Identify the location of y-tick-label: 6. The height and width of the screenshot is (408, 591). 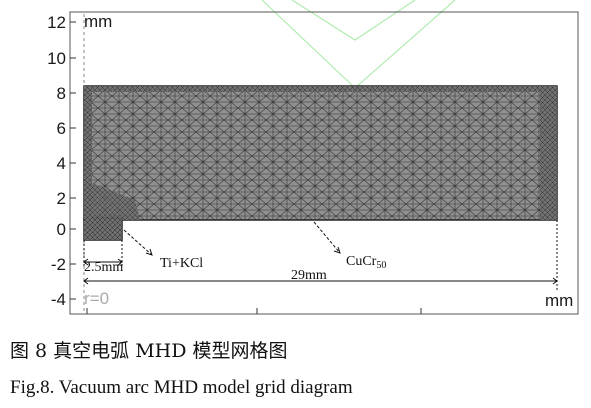
(61, 128).